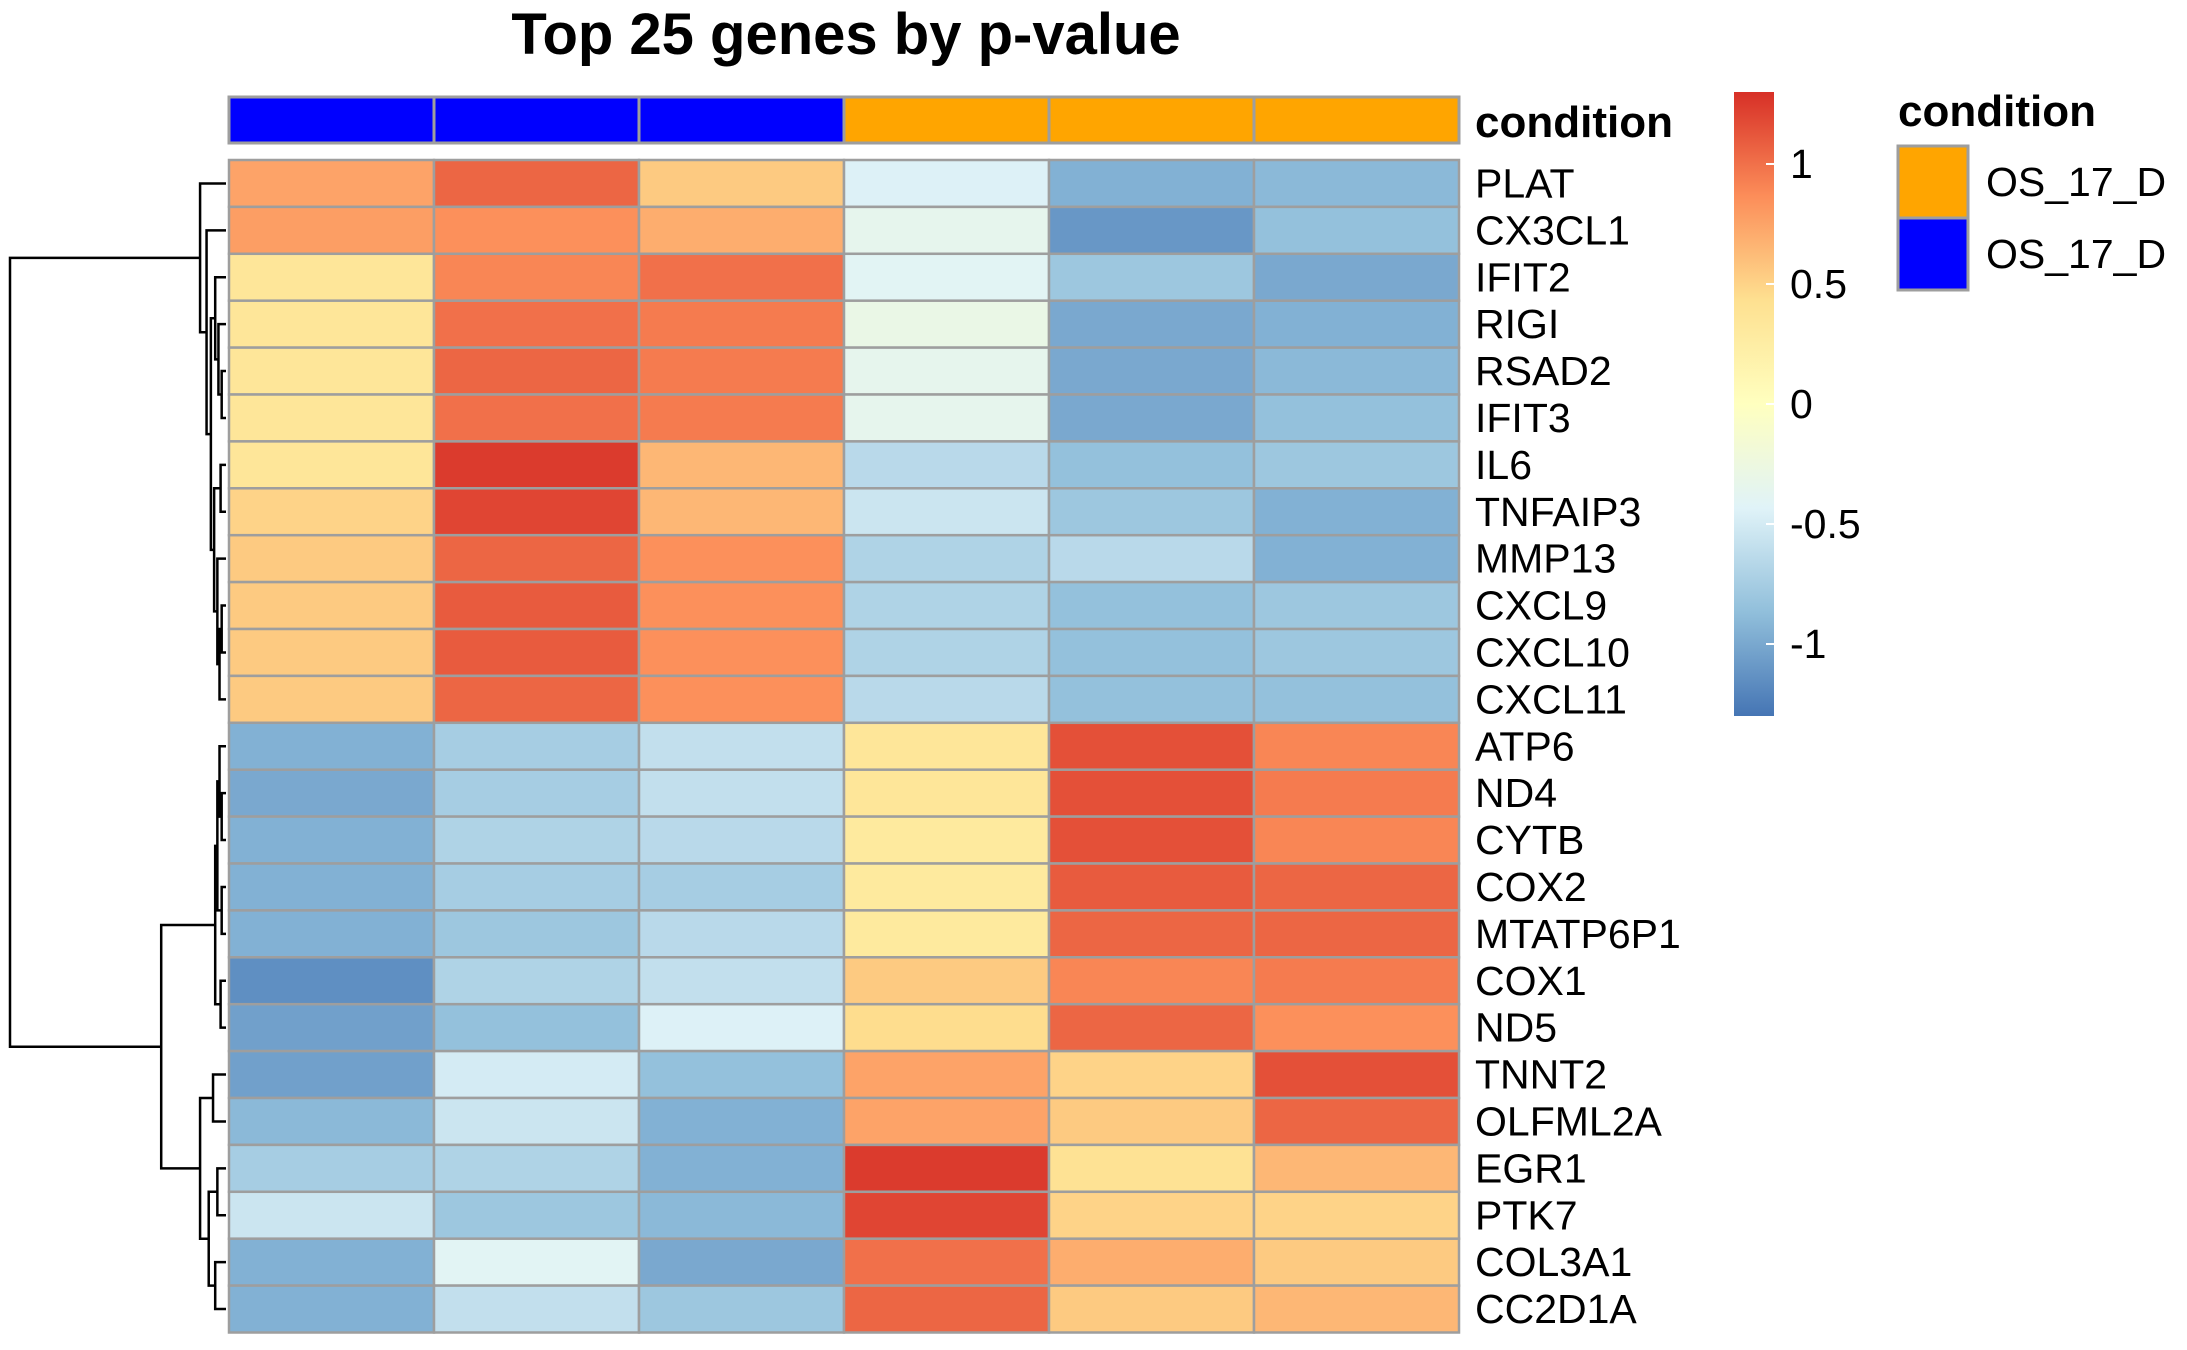 This screenshot has width=2187, height=1350. What do you see at coordinates (1525, 746) in the screenshot?
I see `row-label: ATP6` at bounding box center [1525, 746].